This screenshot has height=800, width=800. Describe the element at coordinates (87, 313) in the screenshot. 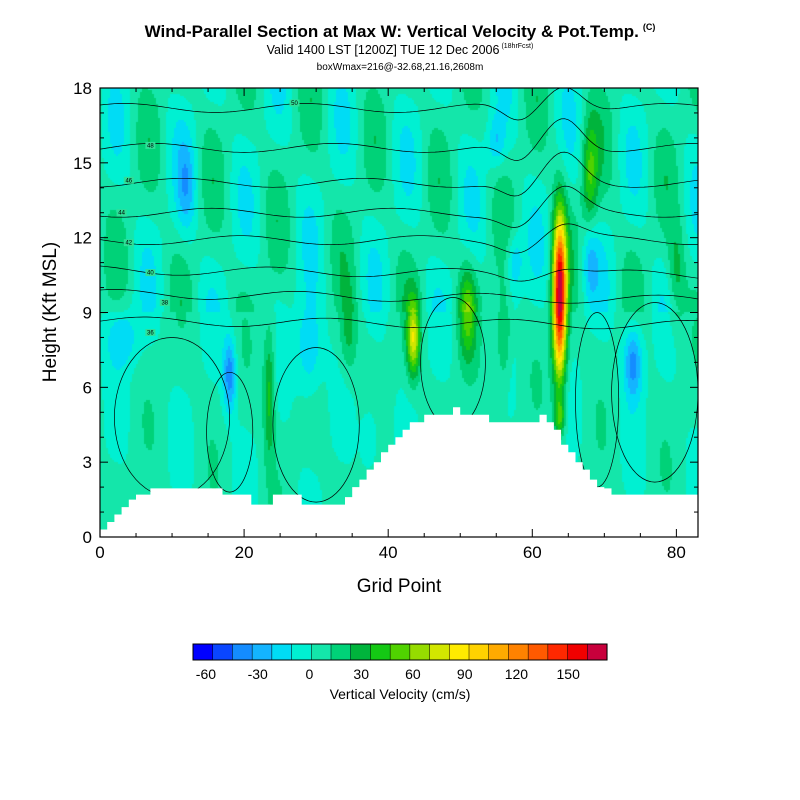

I see `y-tick-label: 9` at that location.